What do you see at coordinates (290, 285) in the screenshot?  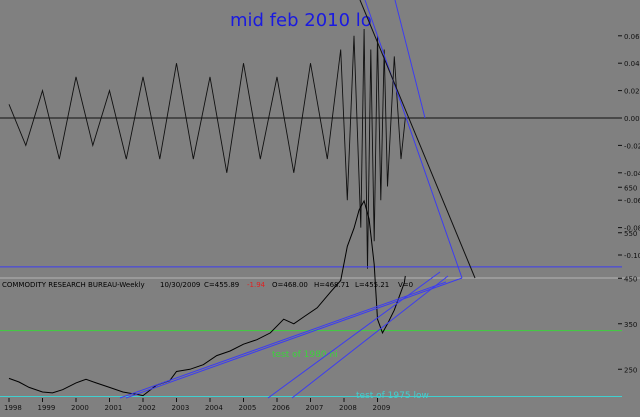 I see `header-open: O=468.00` at bounding box center [290, 285].